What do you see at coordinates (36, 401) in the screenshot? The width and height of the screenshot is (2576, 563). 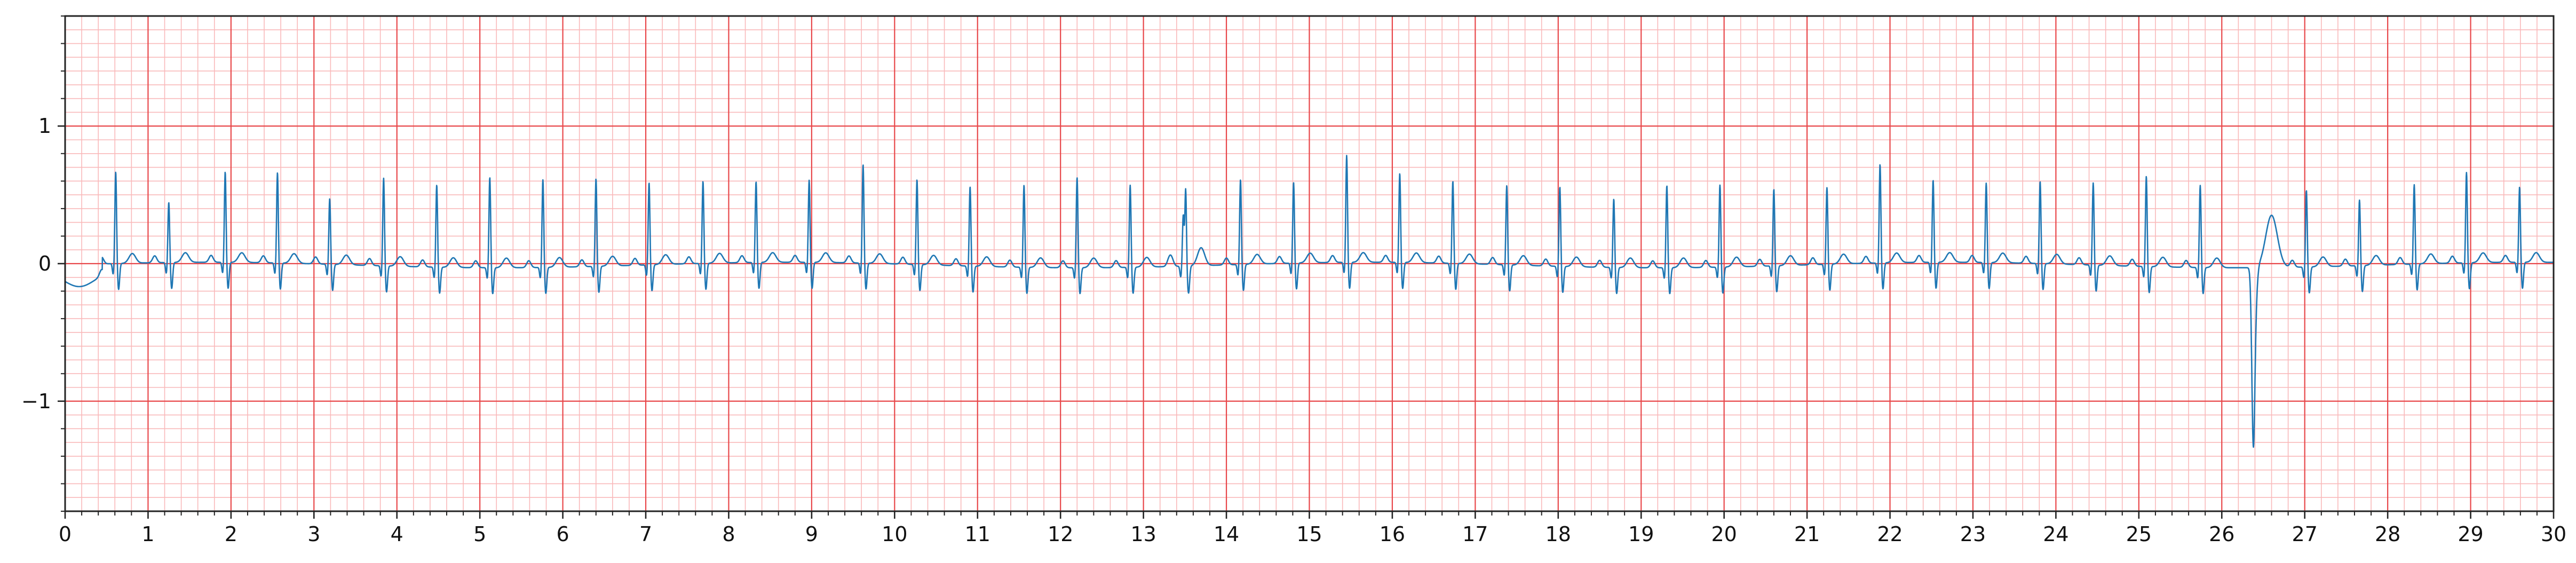 I see `y-tick-label: −1` at bounding box center [36, 401].